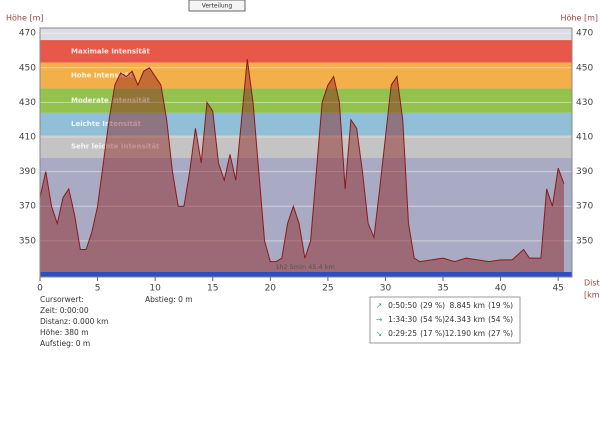  What do you see at coordinates (306, 274) in the screenshot?
I see `track-bar` at bounding box center [306, 274].